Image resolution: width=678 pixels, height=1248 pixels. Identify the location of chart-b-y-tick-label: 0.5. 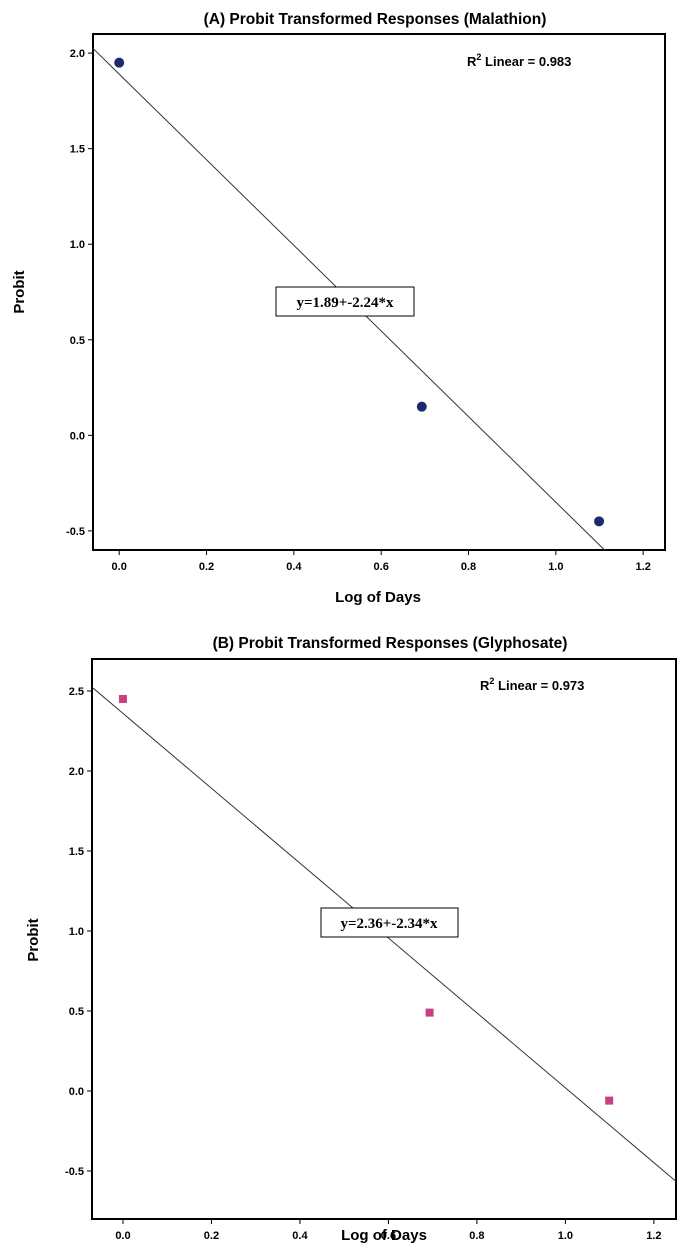
(76, 1012).